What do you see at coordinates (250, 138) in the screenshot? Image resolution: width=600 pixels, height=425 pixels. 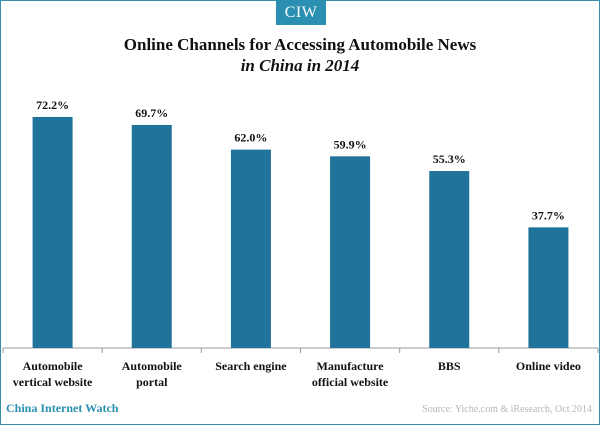 I see `value-label-3: 62.0%` at bounding box center [250, 138].